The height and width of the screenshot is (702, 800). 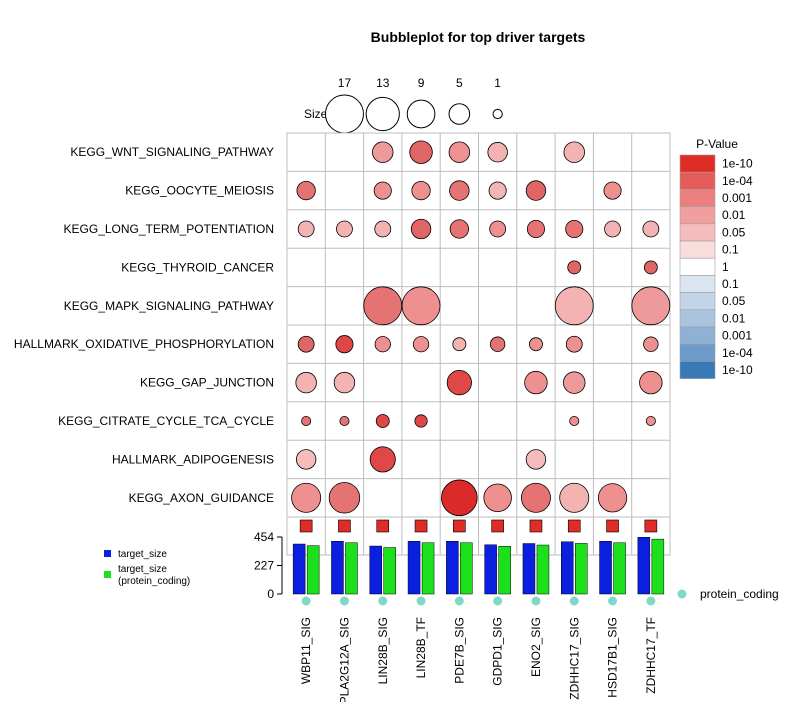 I want to click on size-legend-value: 9, so click(x=421, y=83).